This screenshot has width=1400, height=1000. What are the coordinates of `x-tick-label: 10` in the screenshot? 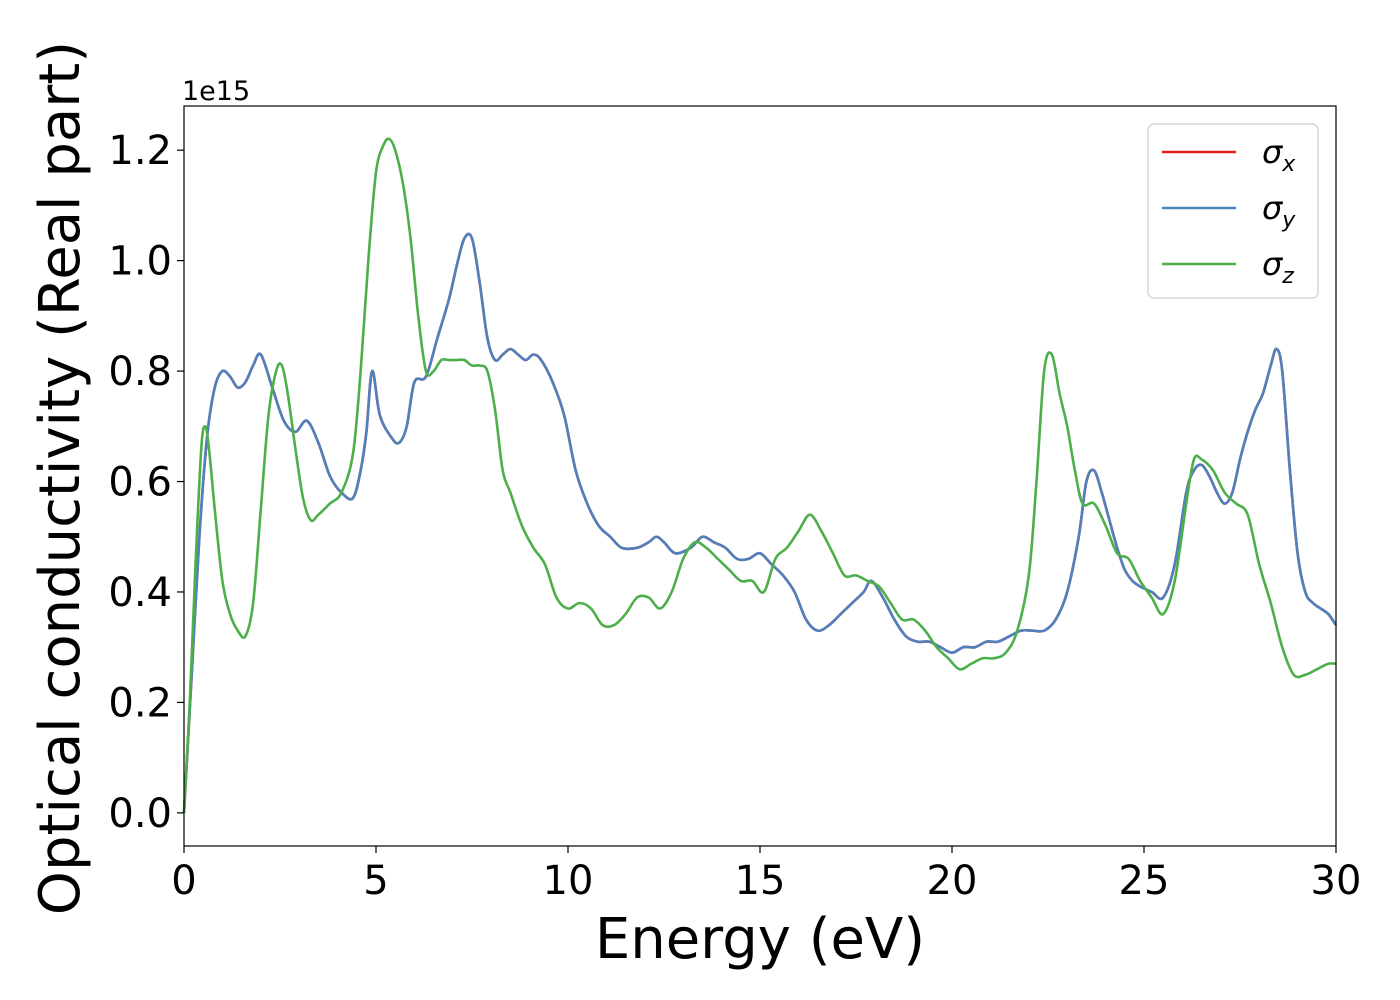 It's located at (568, 881).